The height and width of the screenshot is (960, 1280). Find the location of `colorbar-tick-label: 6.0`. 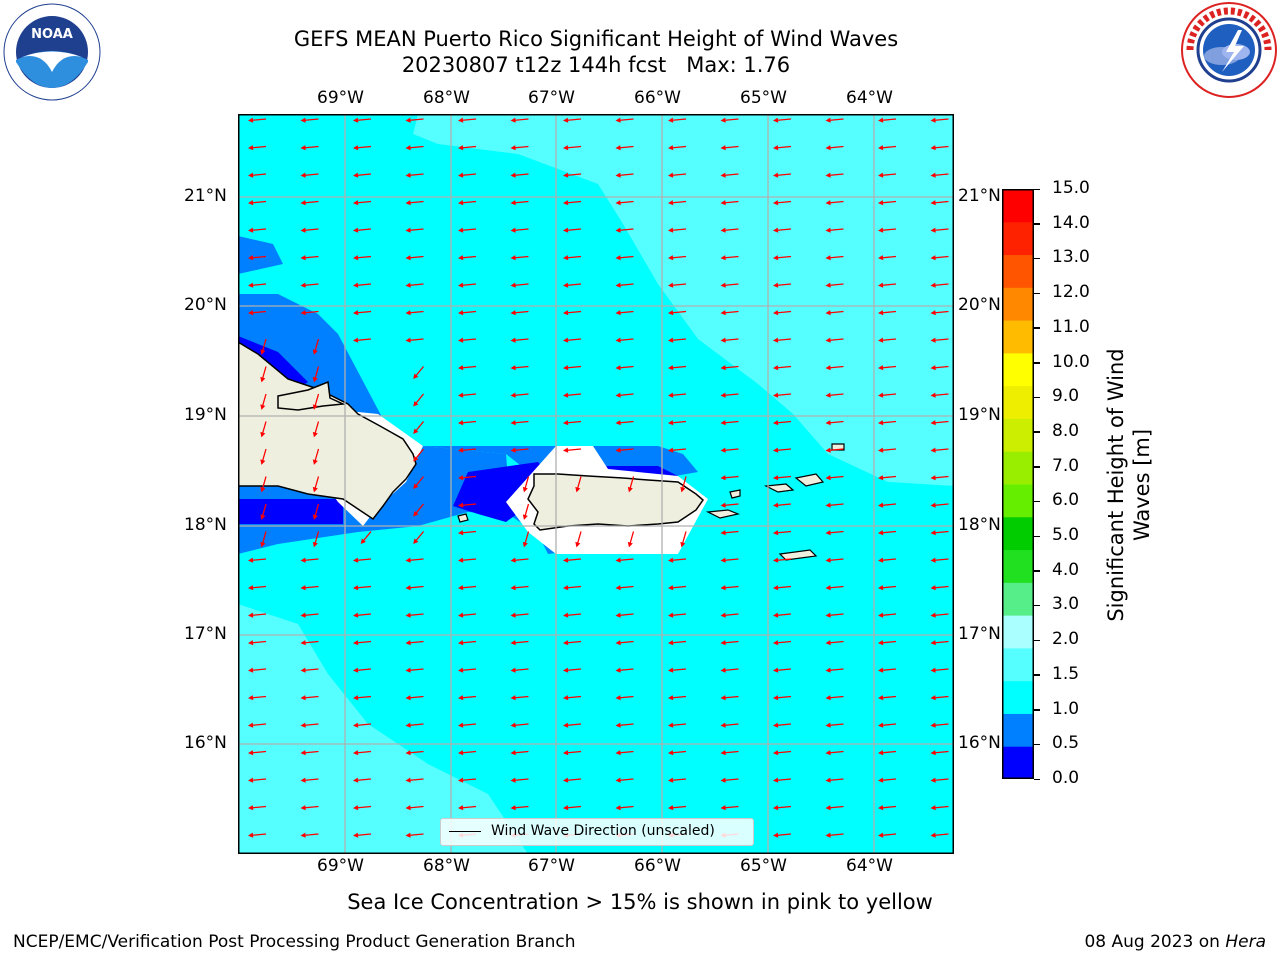

colorbar-tick-label: 6.0 is located at coordinates (1066, 500).